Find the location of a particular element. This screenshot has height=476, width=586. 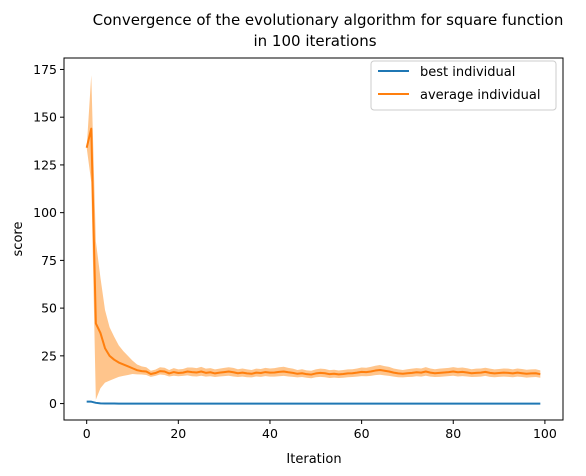

legend: best individual average individual is located at coordinates (463, 85).